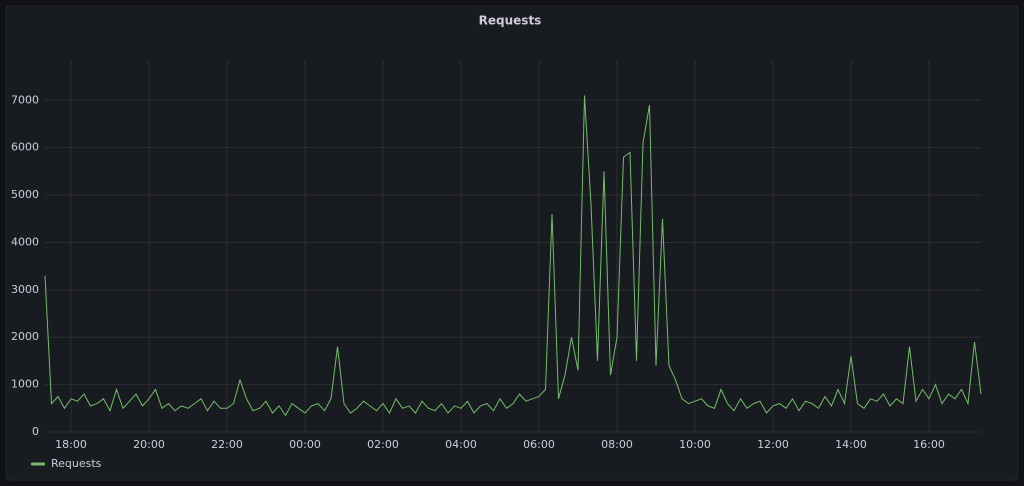 Image resolution: width=1024 pixels, height=486 pixels. What do you see at coordinates (461, 444) in the screenshot?
I see `x-tick-label: 04:00` at bounding box center [461, 444].